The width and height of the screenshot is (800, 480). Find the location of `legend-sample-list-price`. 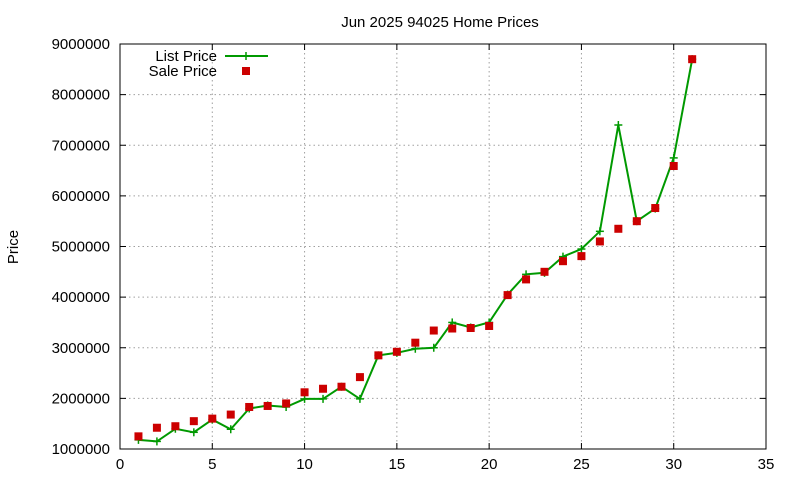

legend-sample-list-price is located at coordinates (246, 56).